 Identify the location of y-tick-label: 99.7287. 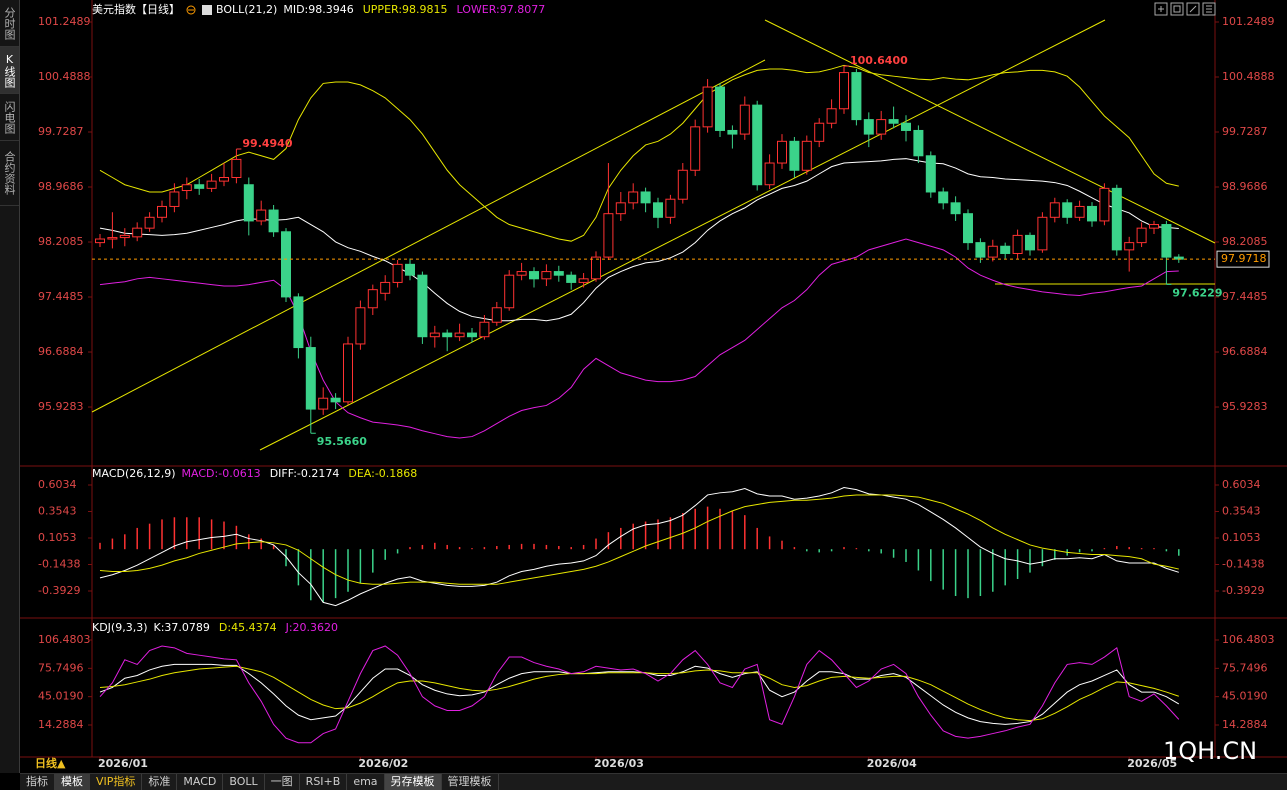
(1245, 131).